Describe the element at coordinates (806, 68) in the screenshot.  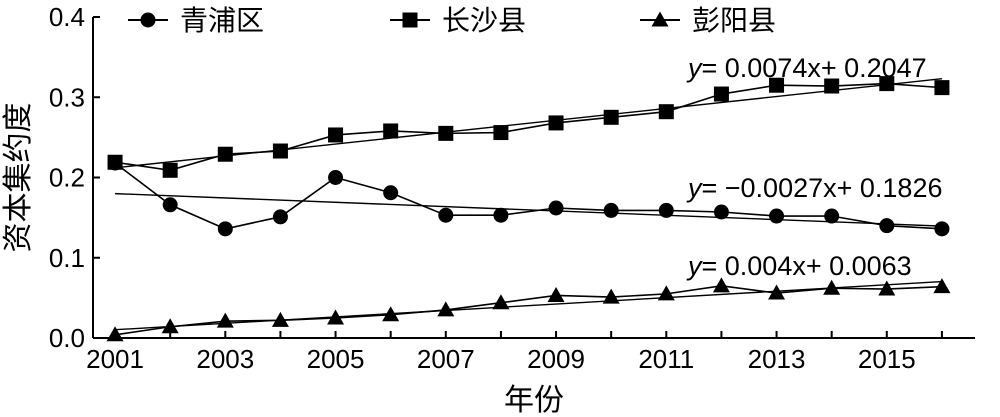
I see `trend-equation: y= 0.0074x+ 0.2047` at that location.